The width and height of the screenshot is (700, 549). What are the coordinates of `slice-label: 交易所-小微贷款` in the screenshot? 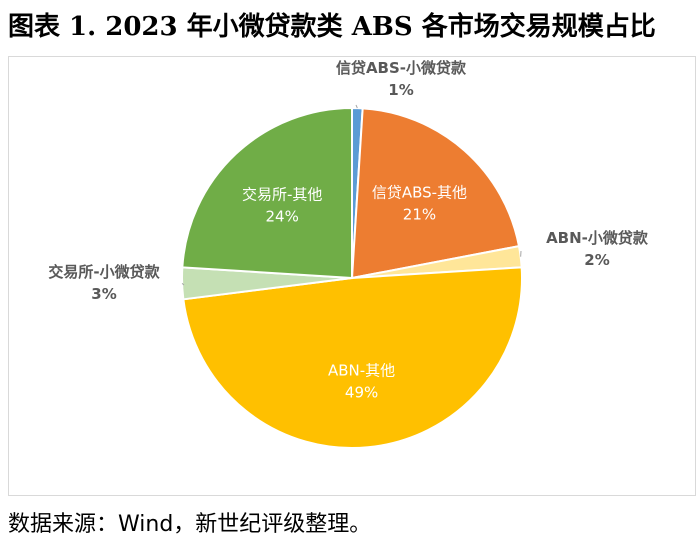 It's located at (104, 272).